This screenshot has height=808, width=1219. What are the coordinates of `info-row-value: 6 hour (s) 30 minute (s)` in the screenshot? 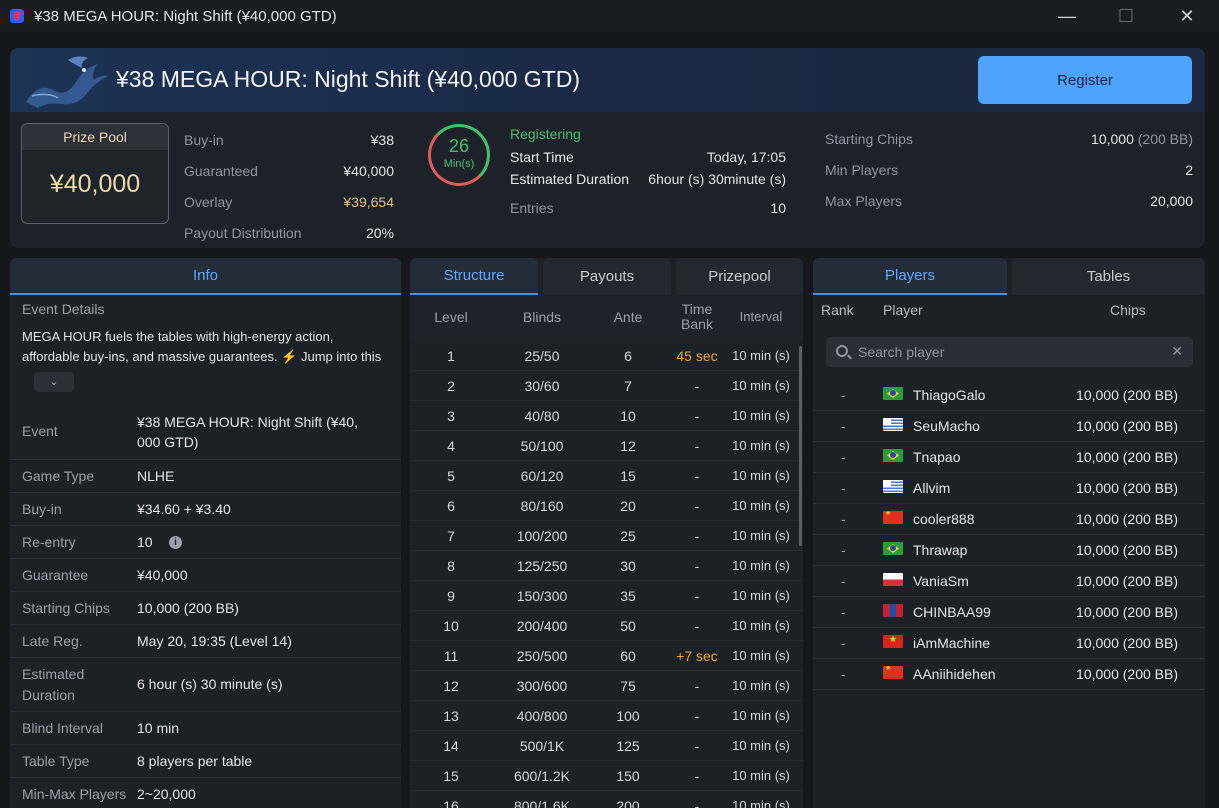 It's located at (210, 684).